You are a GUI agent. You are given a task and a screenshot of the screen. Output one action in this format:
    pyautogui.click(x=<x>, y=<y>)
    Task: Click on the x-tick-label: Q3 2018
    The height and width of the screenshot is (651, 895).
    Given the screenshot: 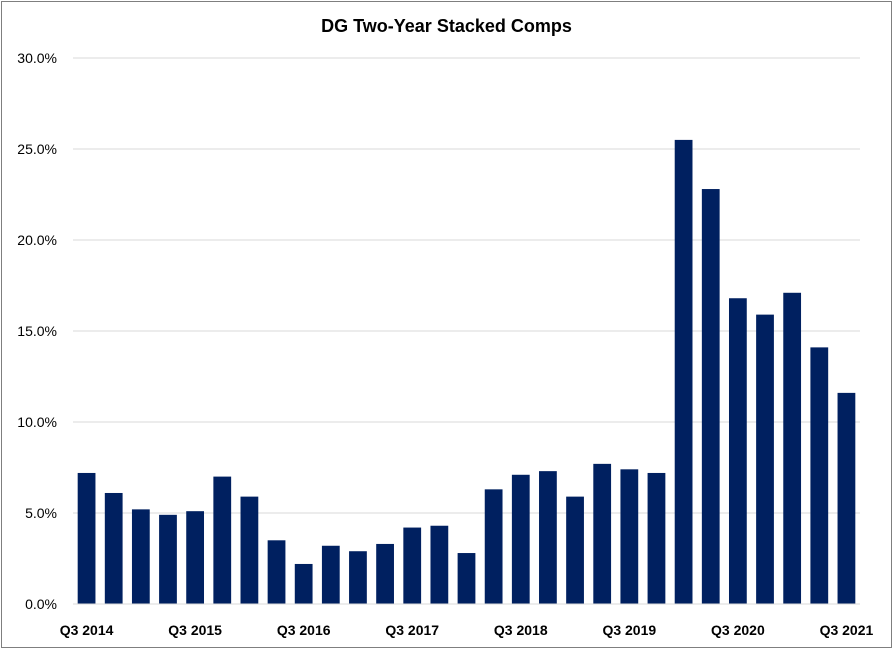 What is the action you would take?
    pyautogui.click(x=521, y=630)
    